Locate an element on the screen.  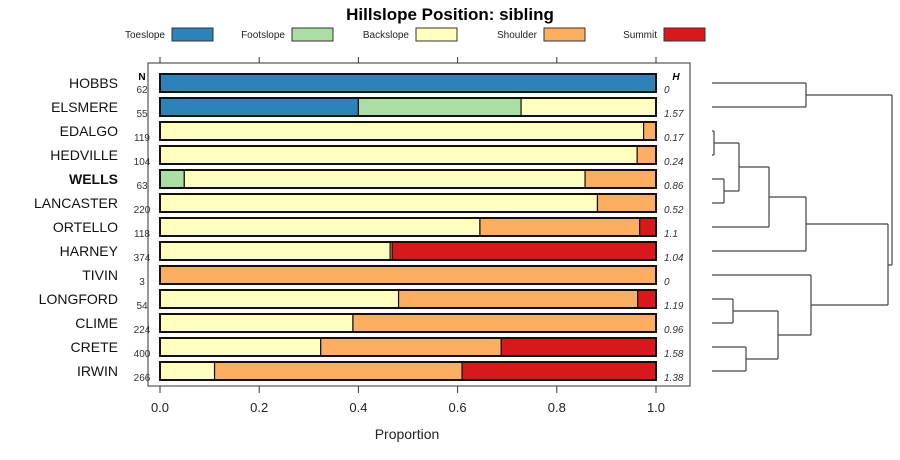
category-label: WELLS is located at coordinates (93, 179).